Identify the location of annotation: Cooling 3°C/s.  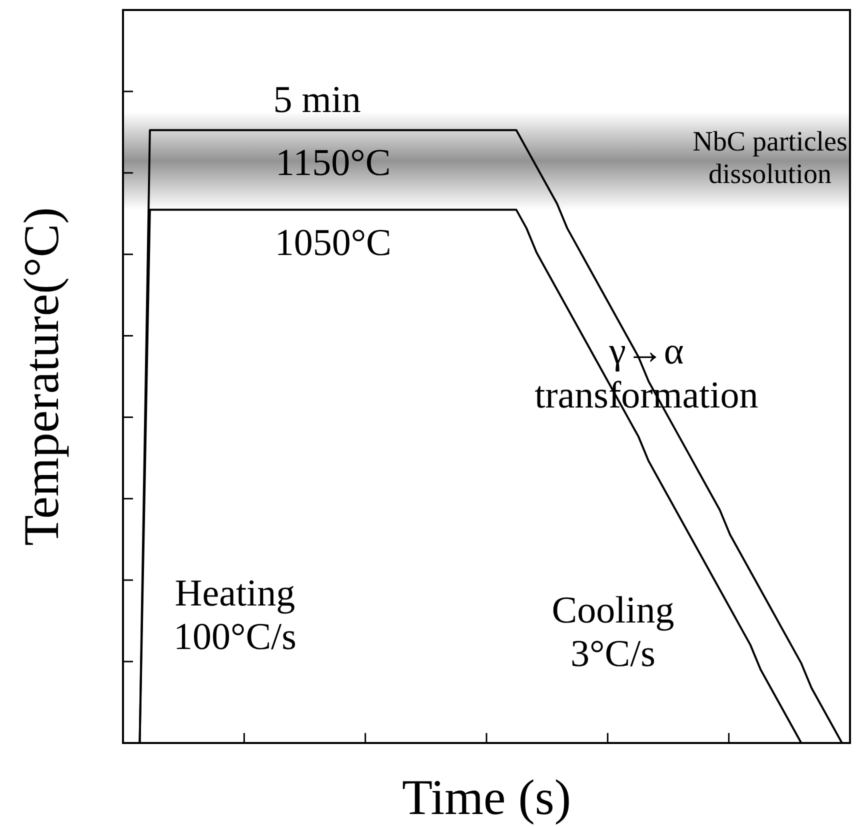
(613, 632).